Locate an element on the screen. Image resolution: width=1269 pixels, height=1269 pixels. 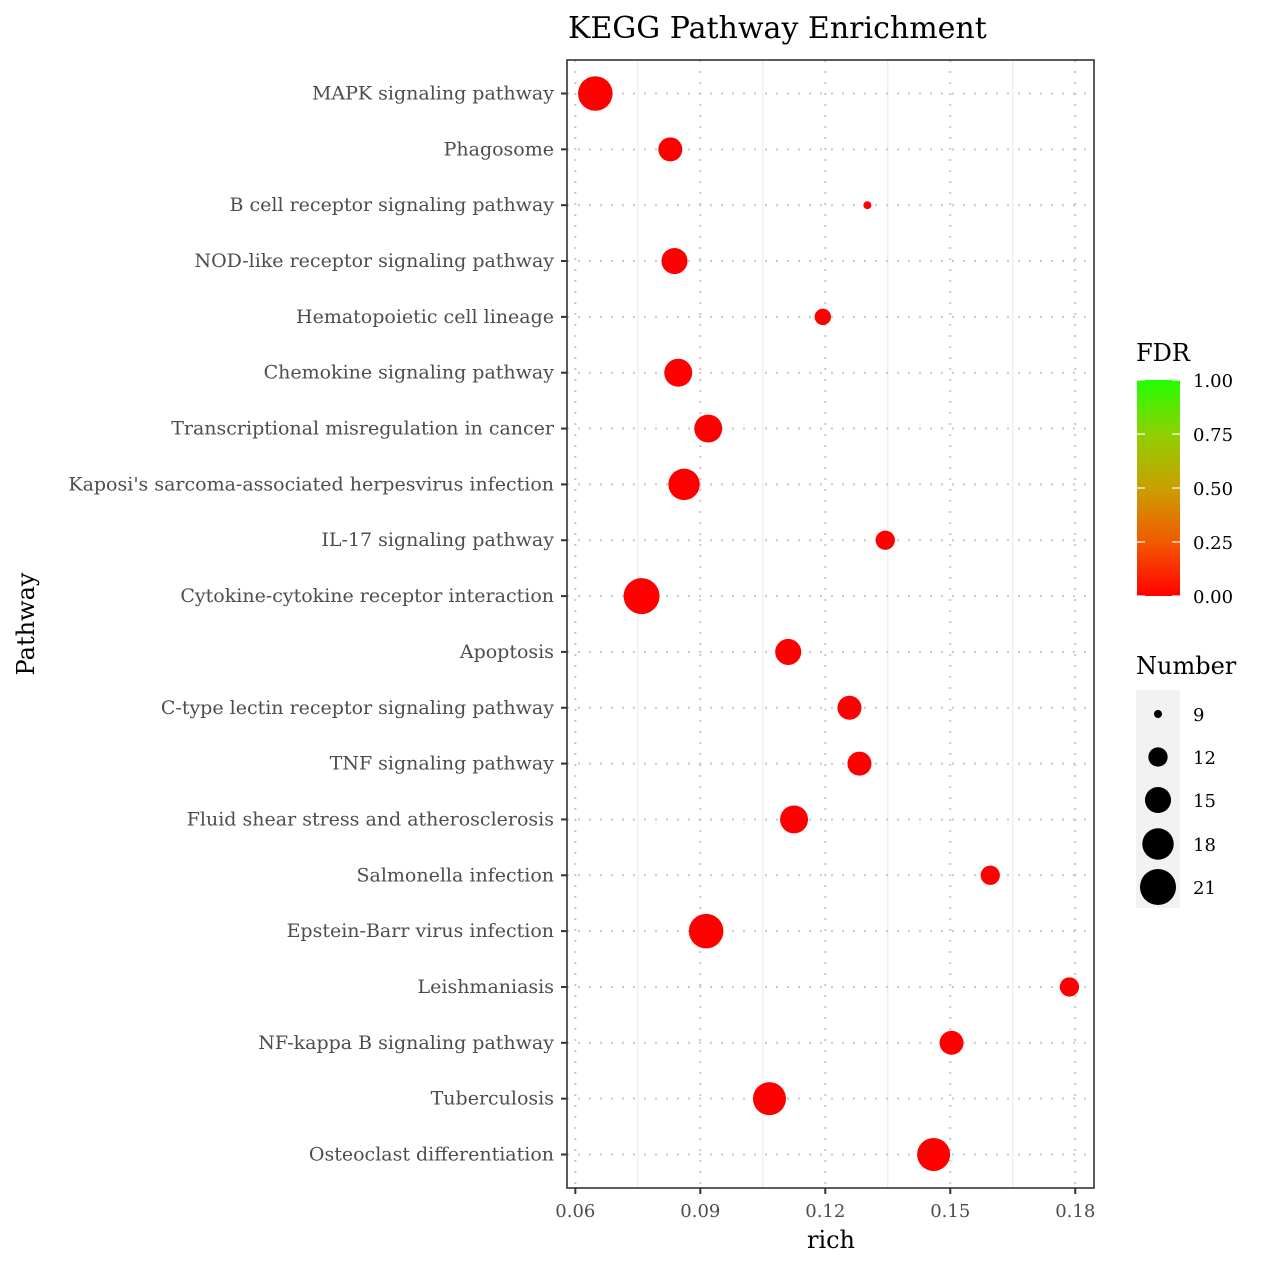
y-tick-label: Transcriptional misregulation in cancer is located at coordinates (363, 429).